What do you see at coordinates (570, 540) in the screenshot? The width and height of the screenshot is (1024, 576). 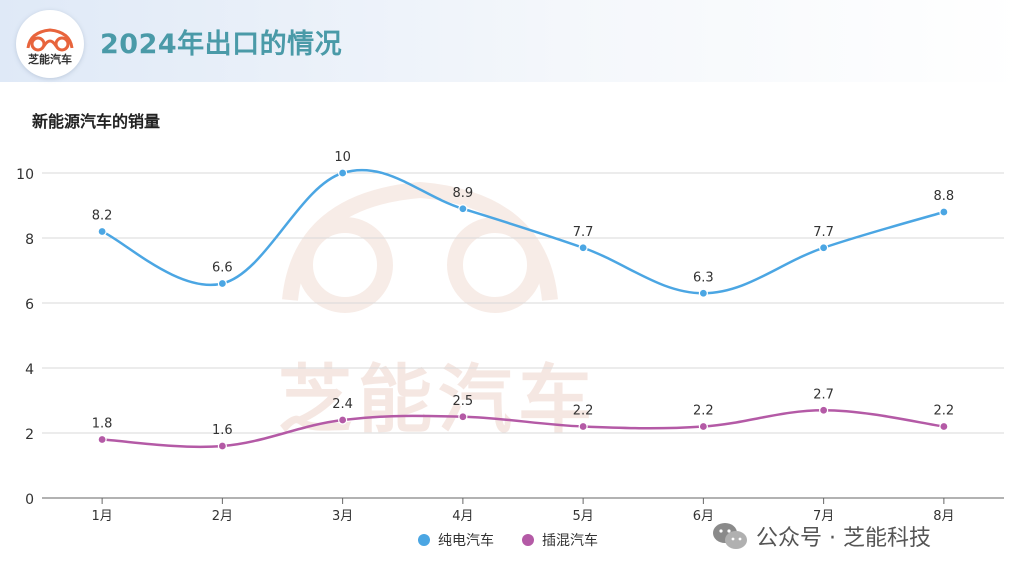 I see `legend-label: 插混汽车` at bounding box center [570, 540].